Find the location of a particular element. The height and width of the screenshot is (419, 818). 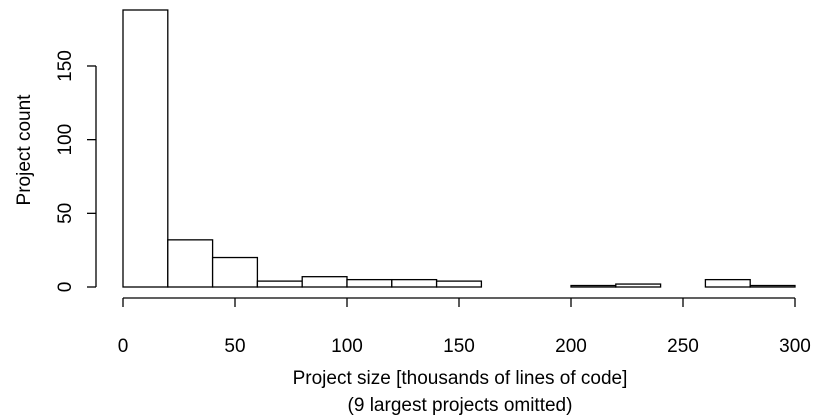

x-tick-label-0: 0 is located at coordinates (123, 346).